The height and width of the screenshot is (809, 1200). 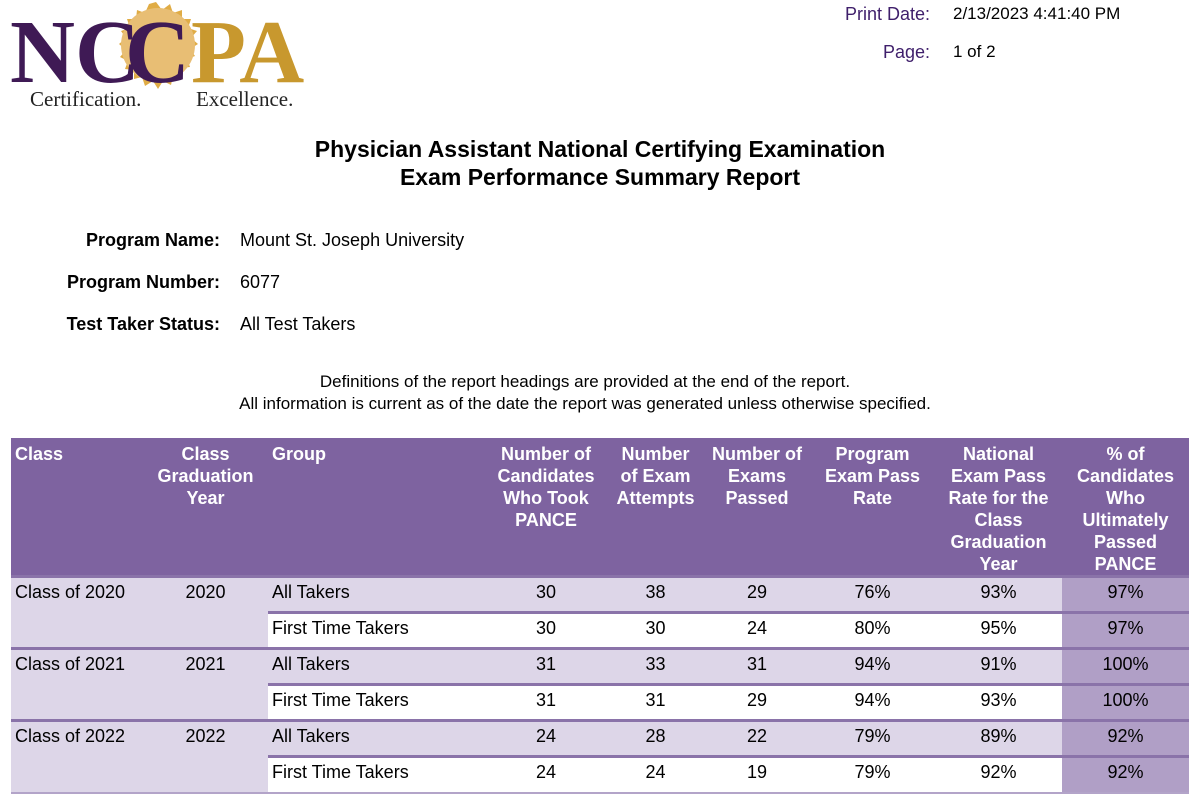 What do you see at coordinates (757, 738) in the screenshot?
I see `passed: 22` at bounding box center [757, 738].